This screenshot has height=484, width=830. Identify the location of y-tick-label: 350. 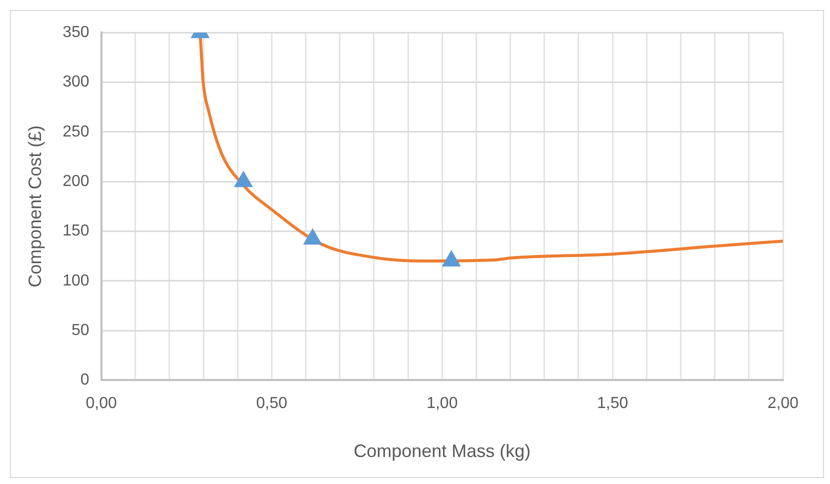
(76, 33).